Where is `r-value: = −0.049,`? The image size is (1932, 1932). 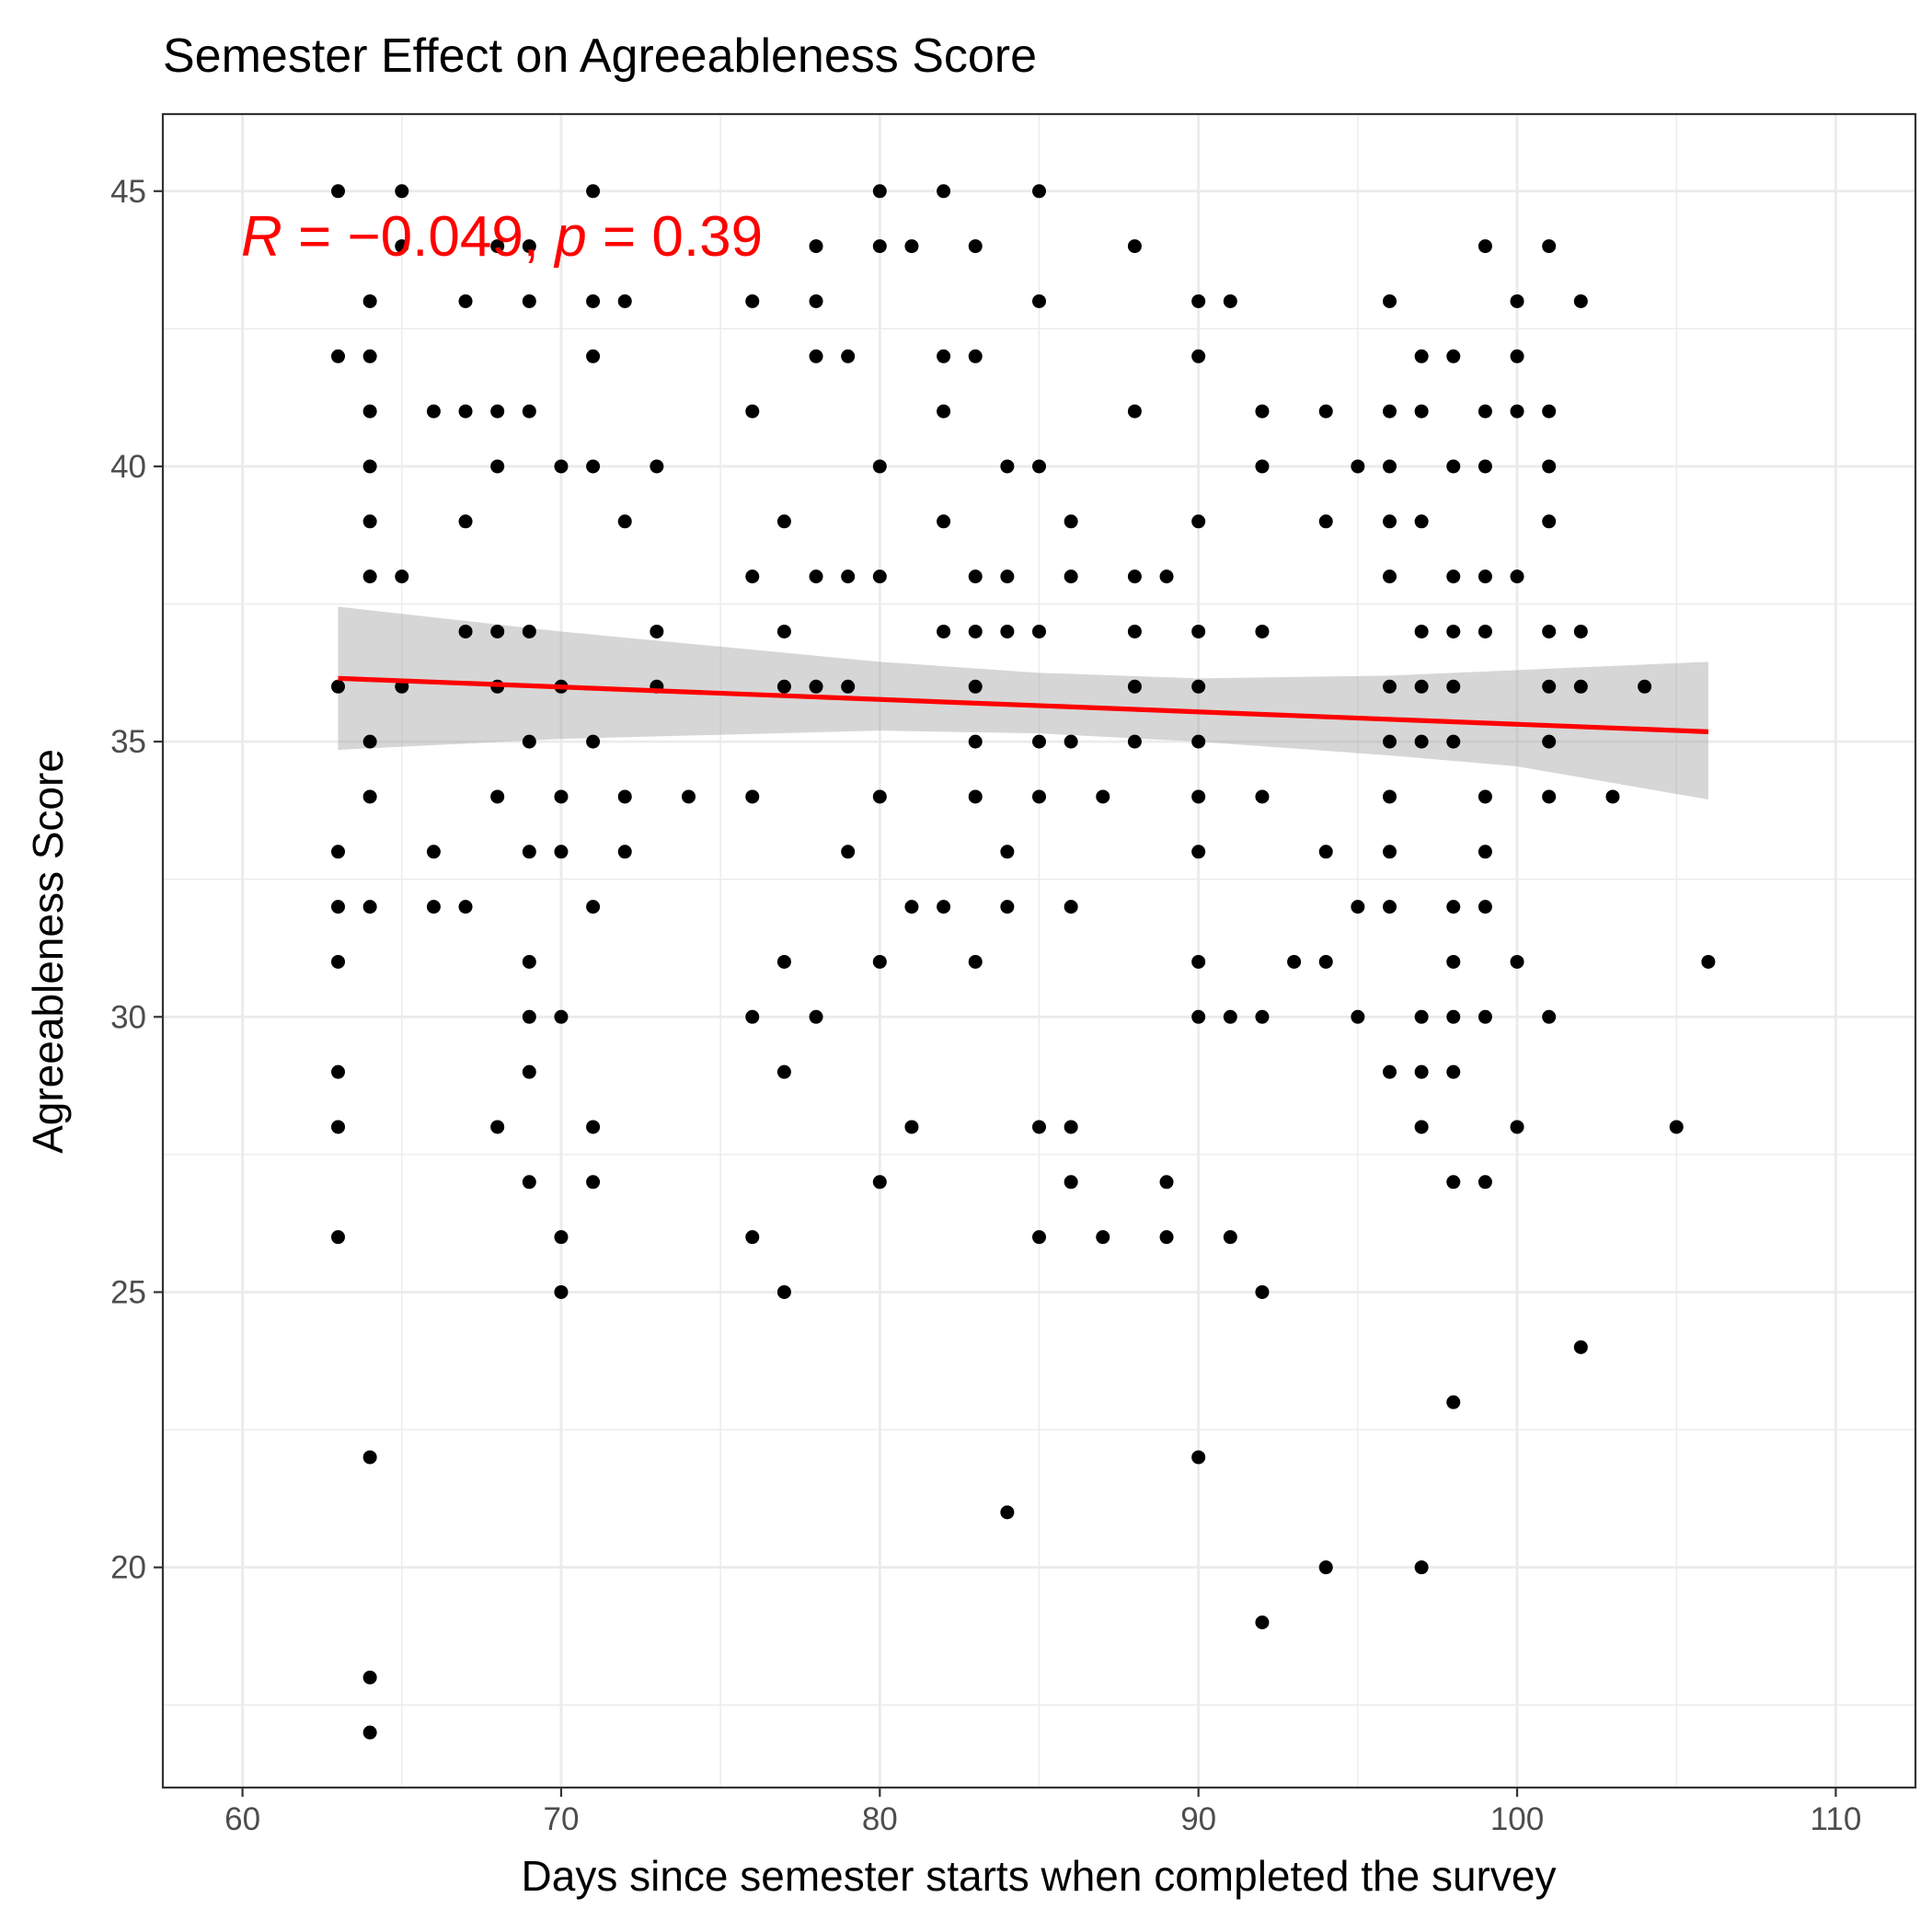
r-value: = −0.049, is located at coordinates (418, 237).